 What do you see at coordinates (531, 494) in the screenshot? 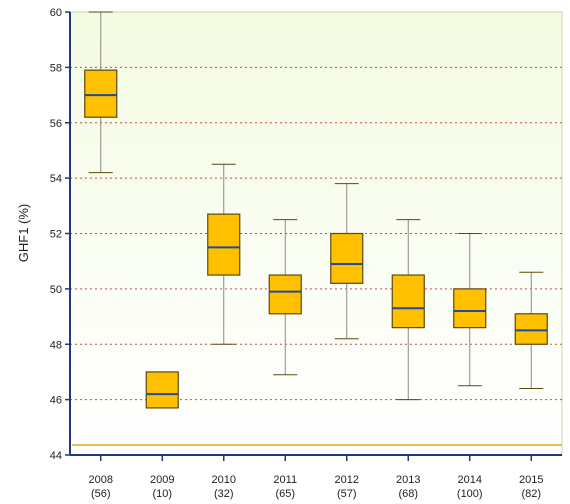
I see `x-tick-count: (82)` at bounding box center [531, 494].